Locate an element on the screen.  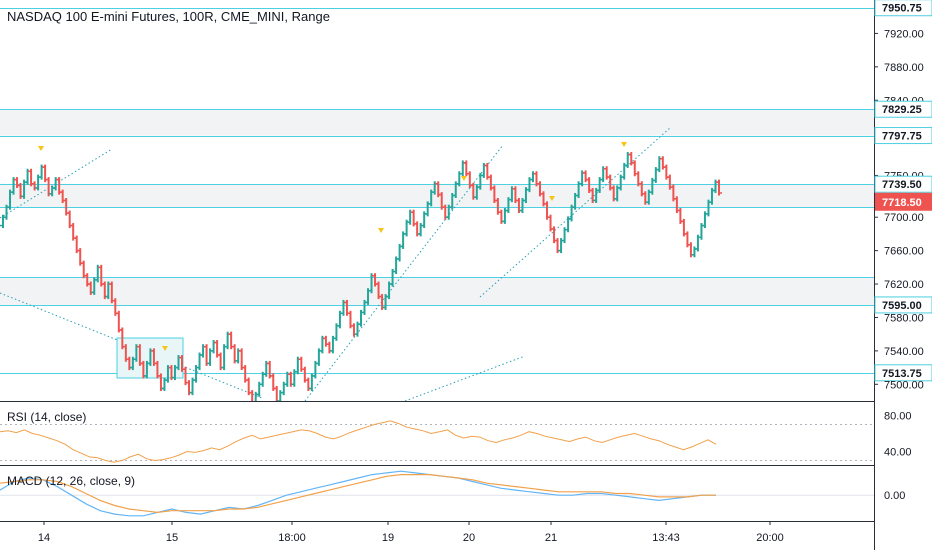
rsi-line is located at coordinates (358, 441).